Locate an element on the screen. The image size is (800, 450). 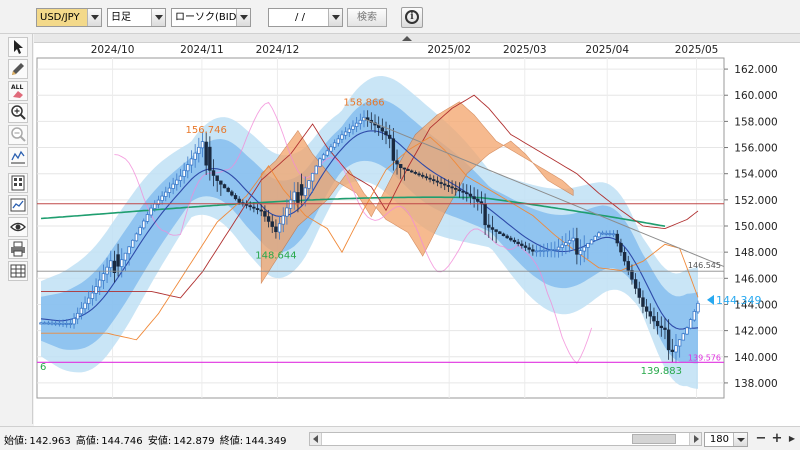
eraser-all-icon: ALL is located at coordinates (18, 91).